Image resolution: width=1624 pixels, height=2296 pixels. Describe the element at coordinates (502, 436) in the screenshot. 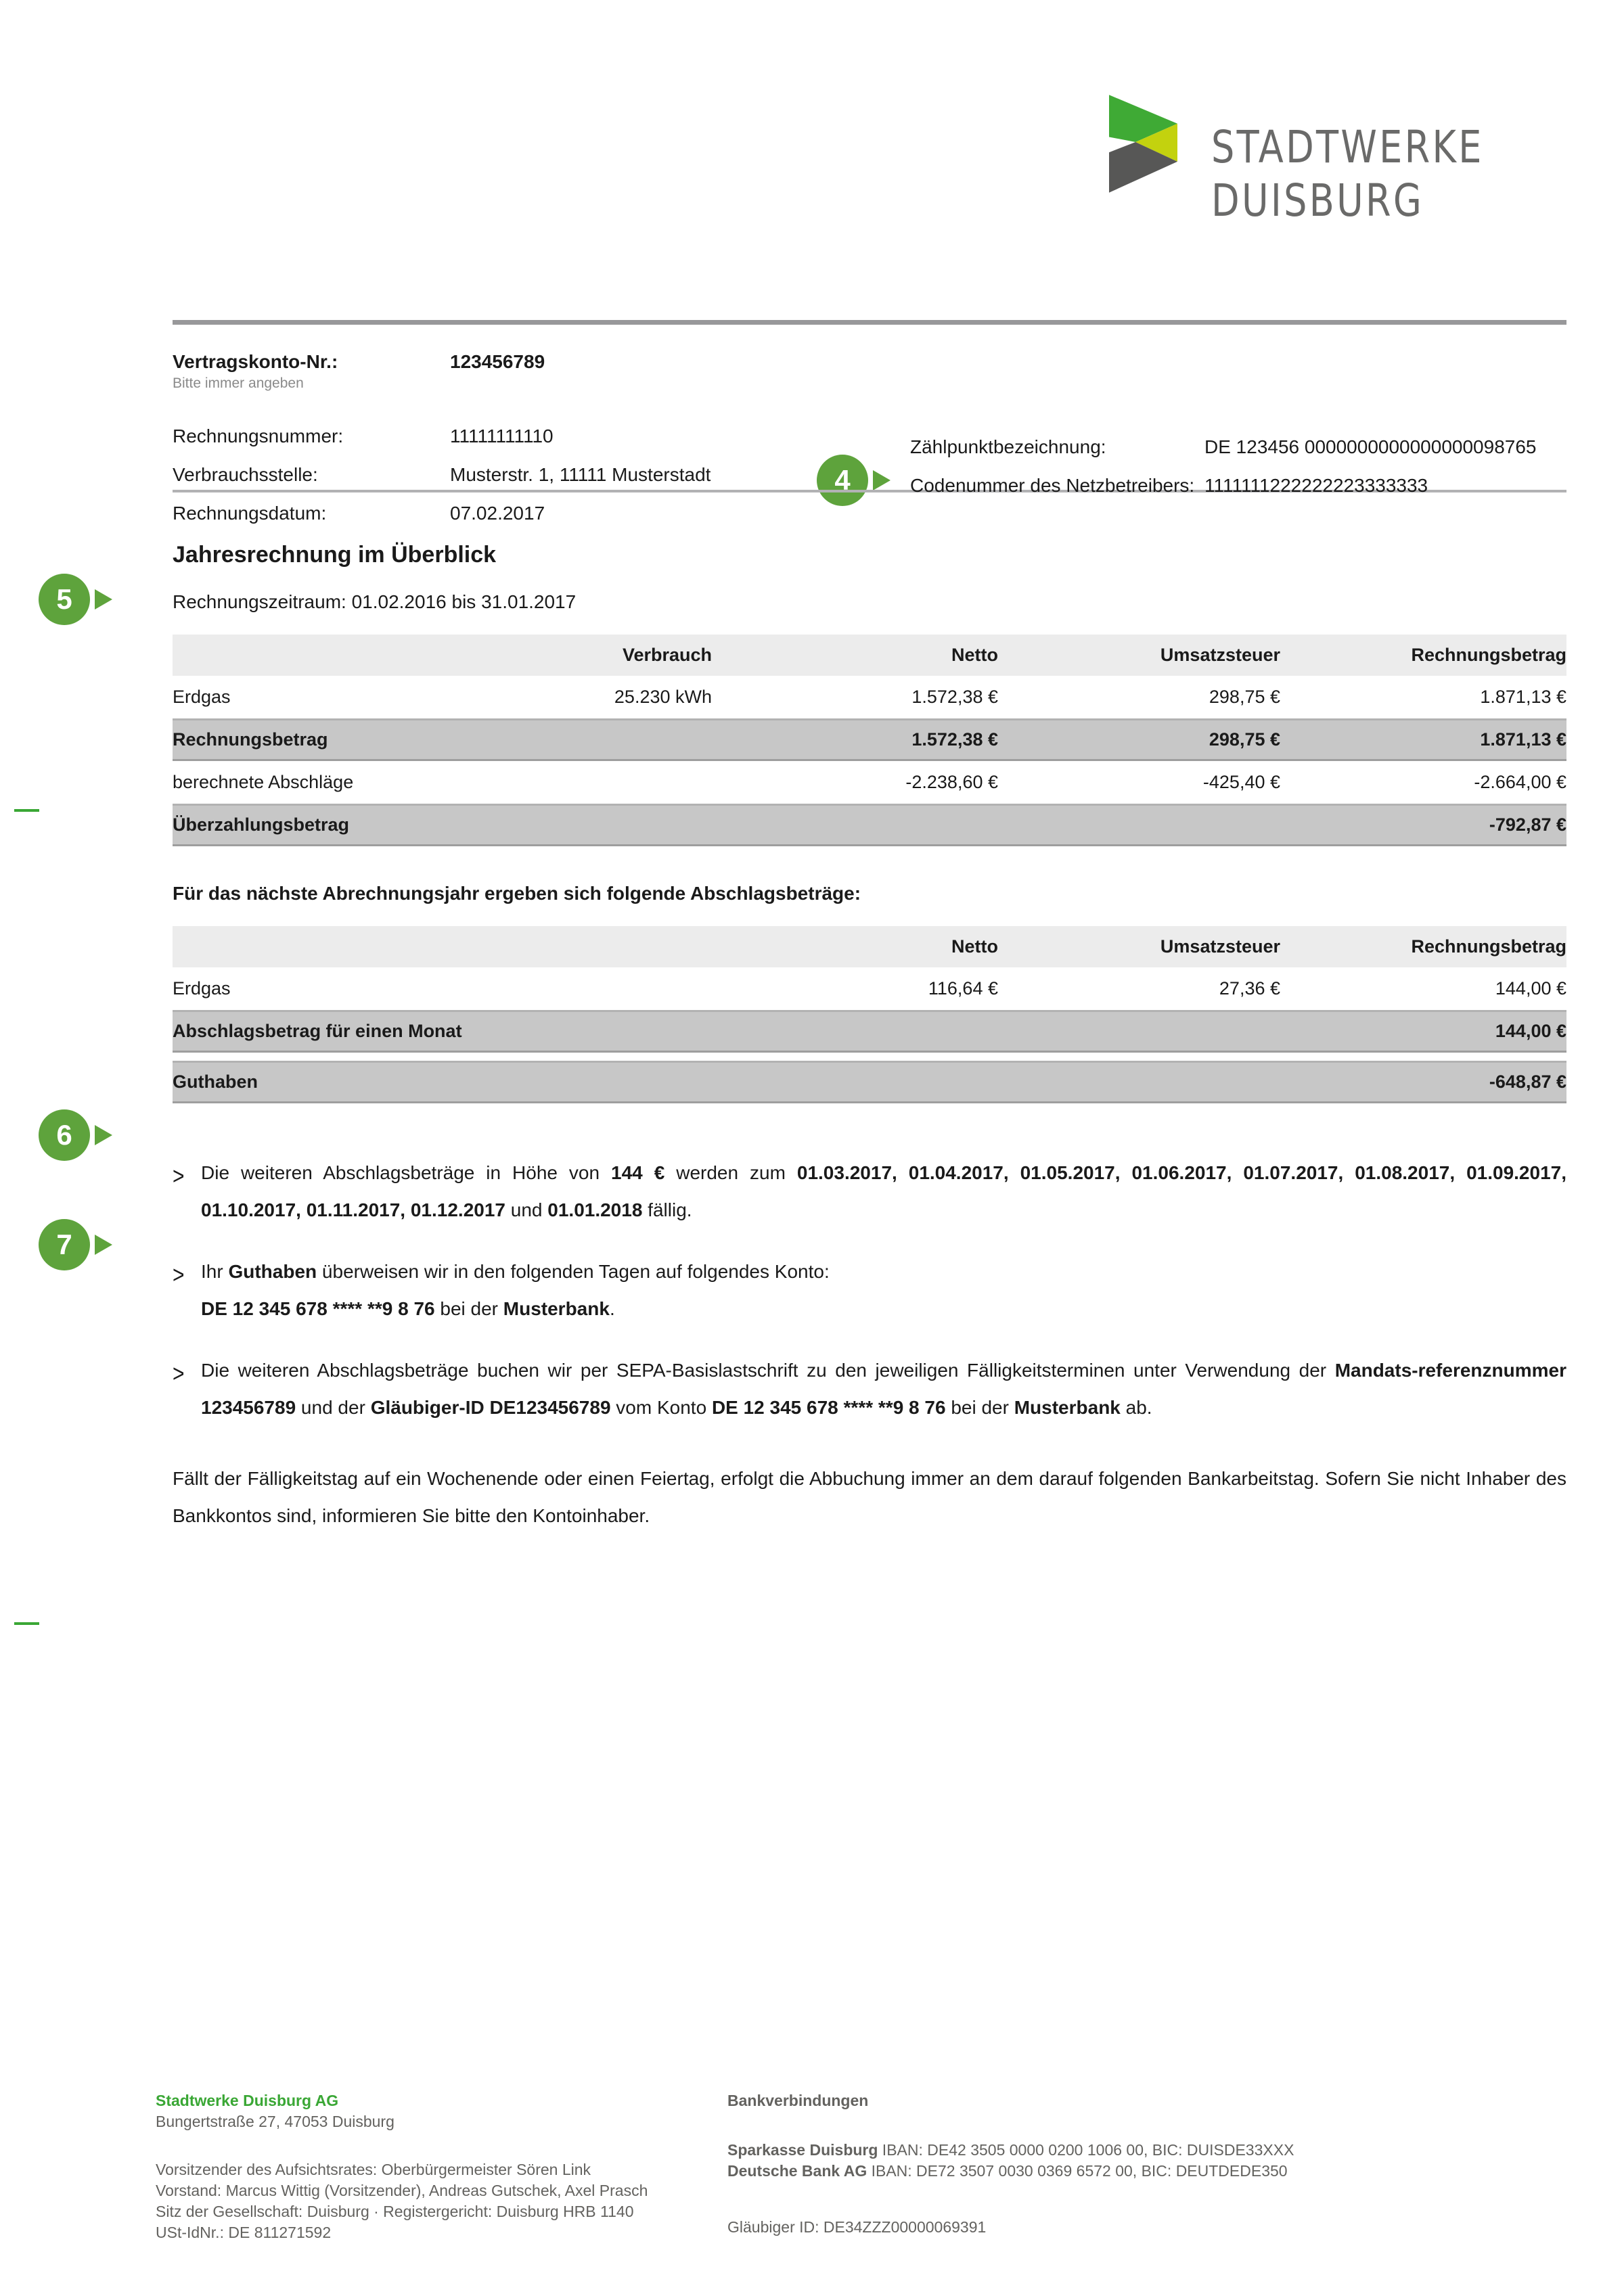

I see `rechnungsnummer-value: 11111111110` at that location.